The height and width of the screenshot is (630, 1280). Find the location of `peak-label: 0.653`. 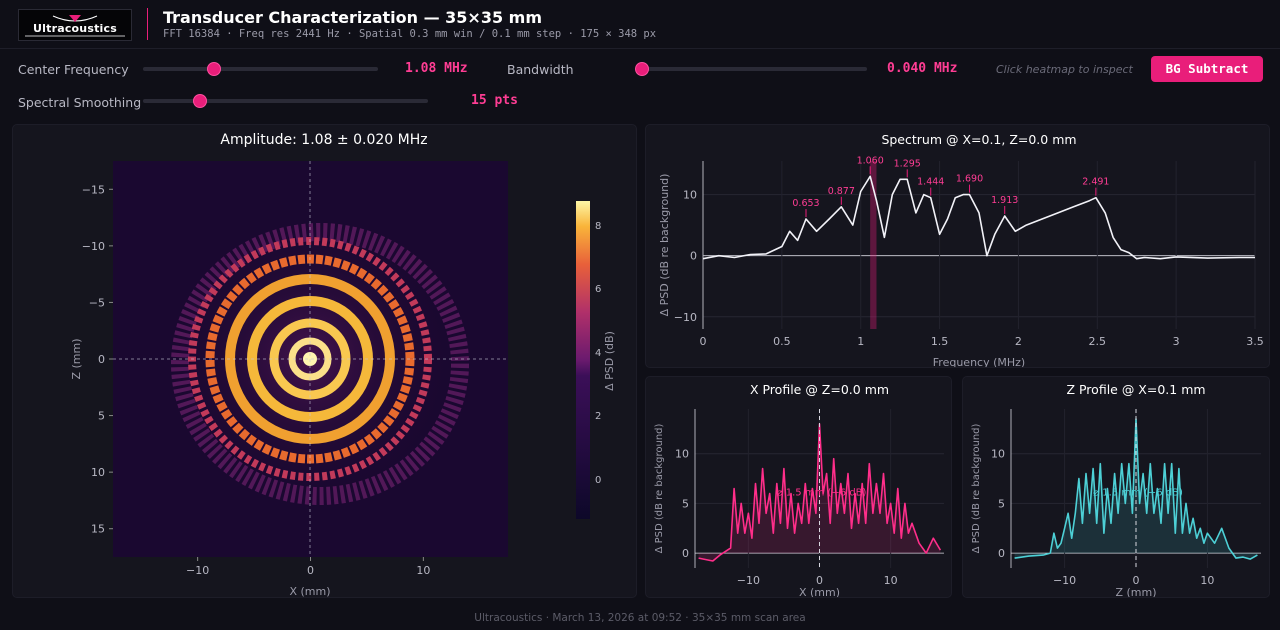

peak-label: 0.653 is located at coordinates (805, 203).